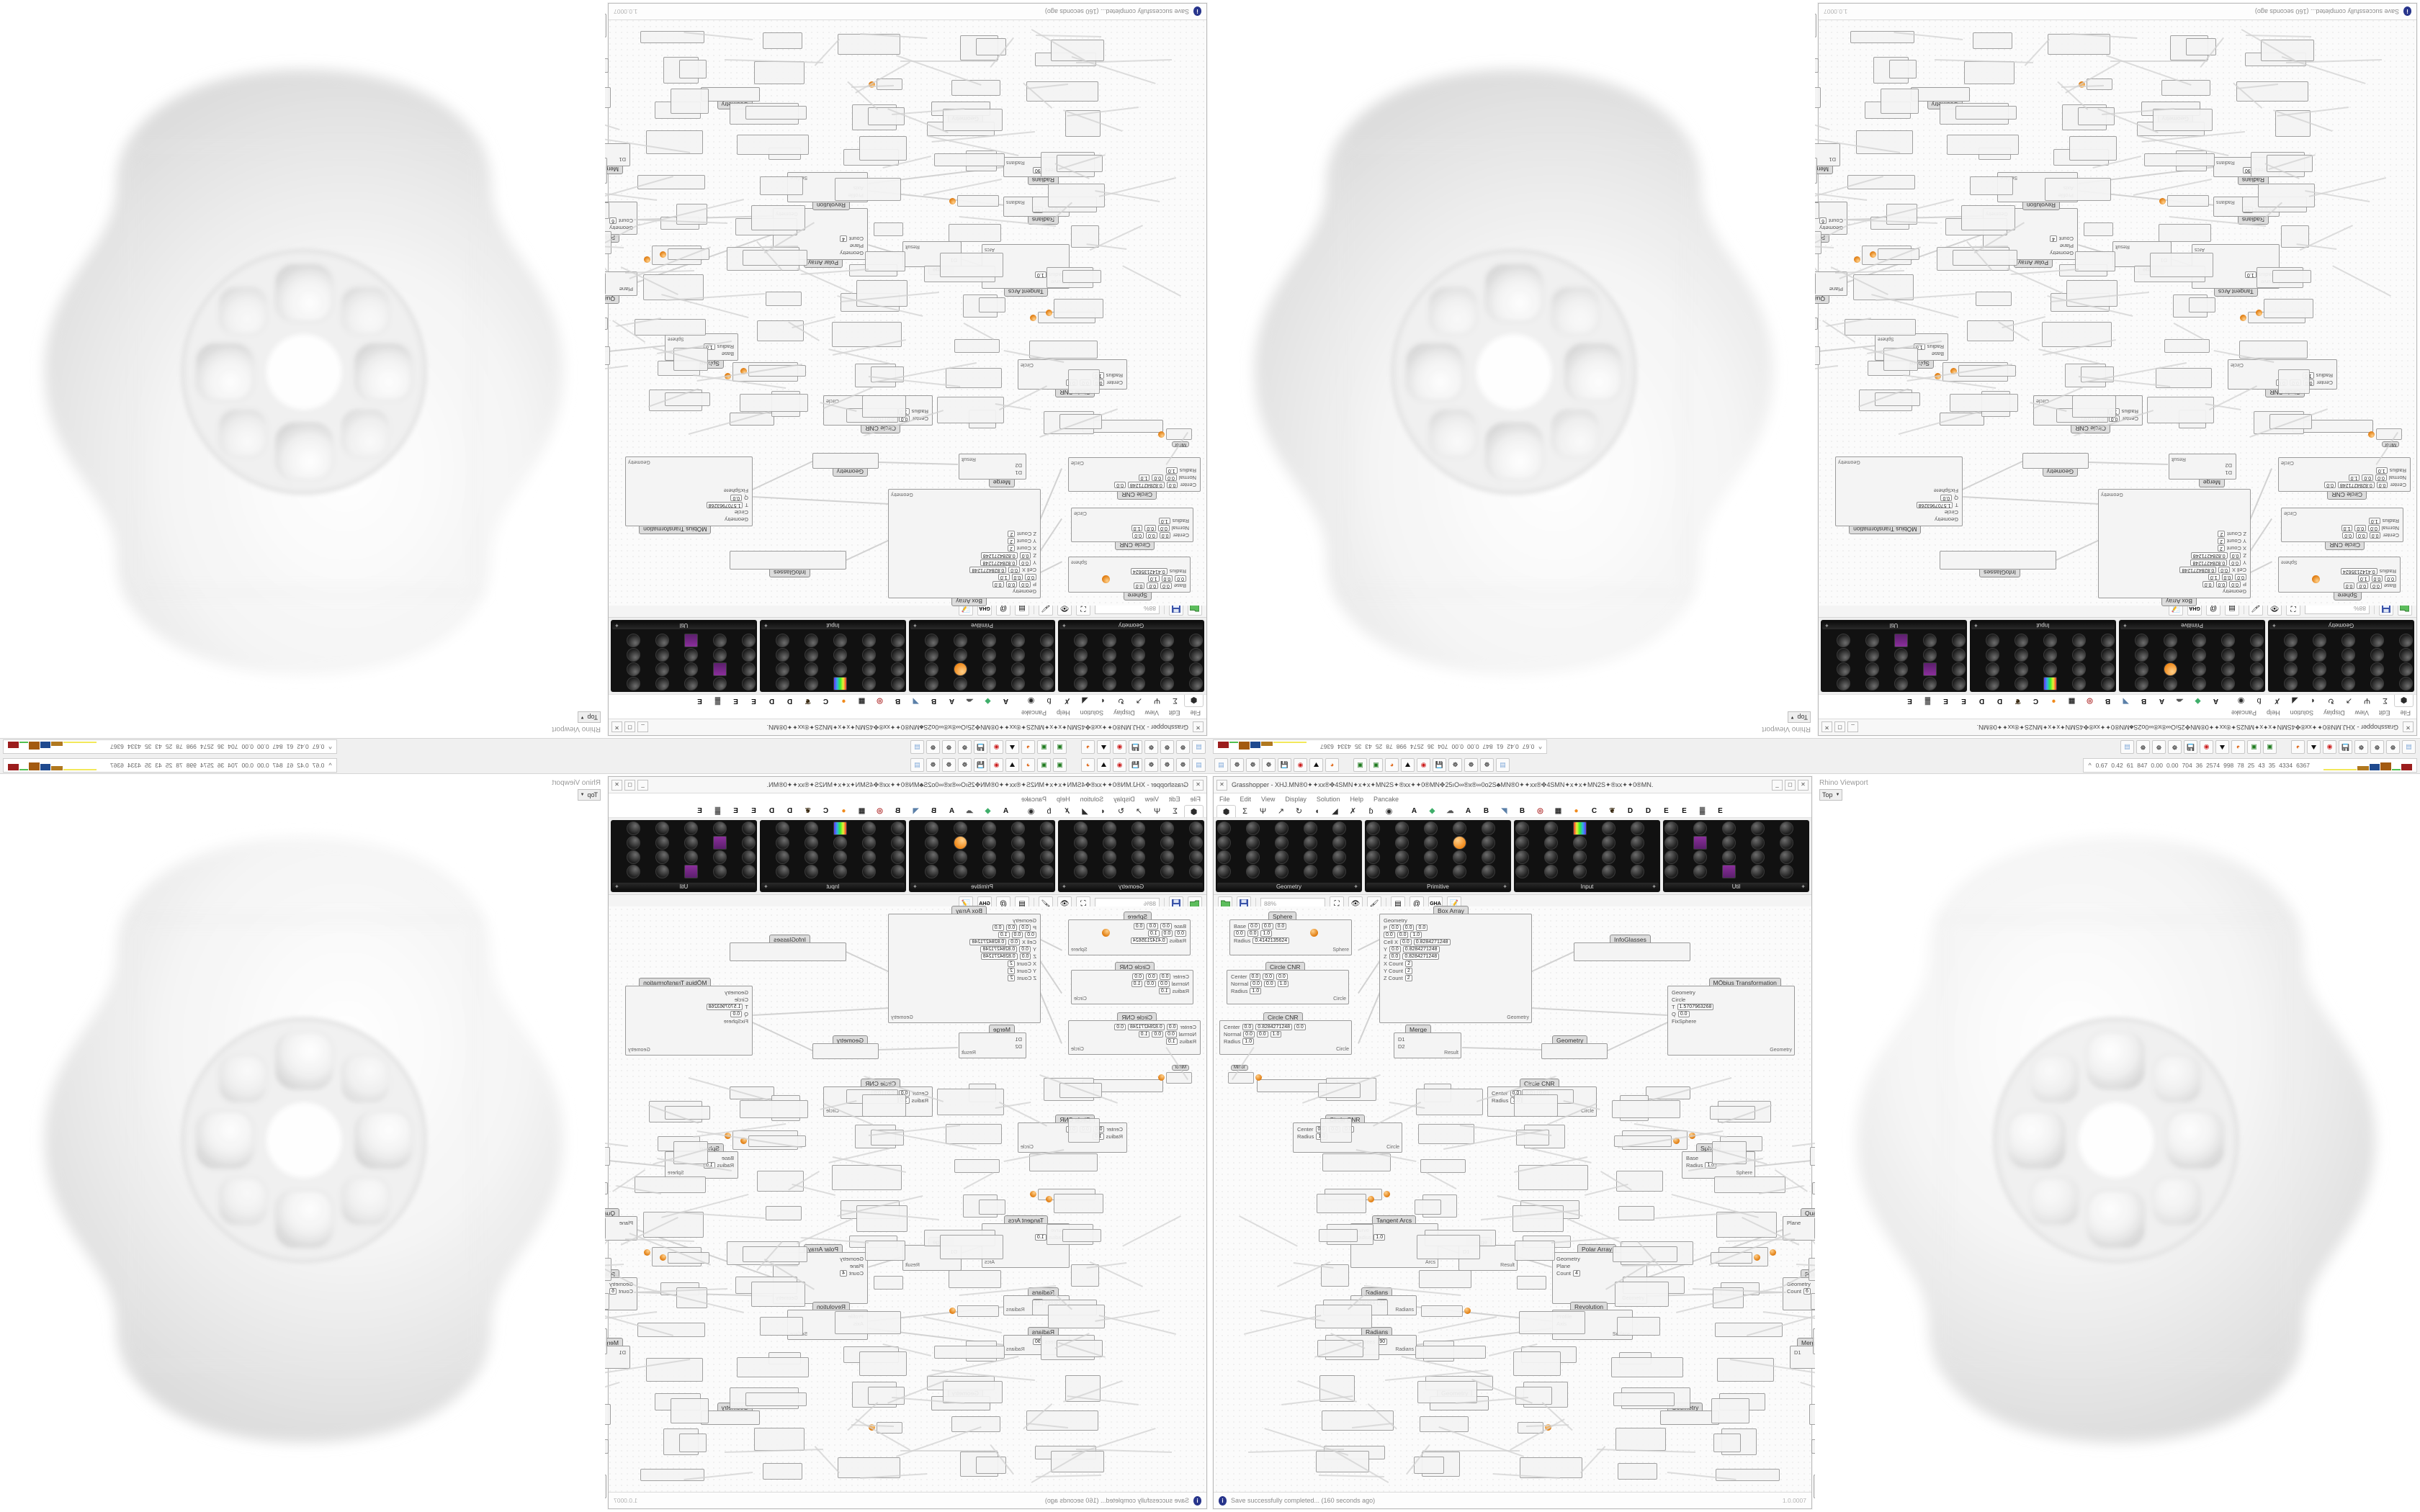 This screenshot has height=1512, width=2420. I want to click on letter-b2-tab: B, so click(898, 701).